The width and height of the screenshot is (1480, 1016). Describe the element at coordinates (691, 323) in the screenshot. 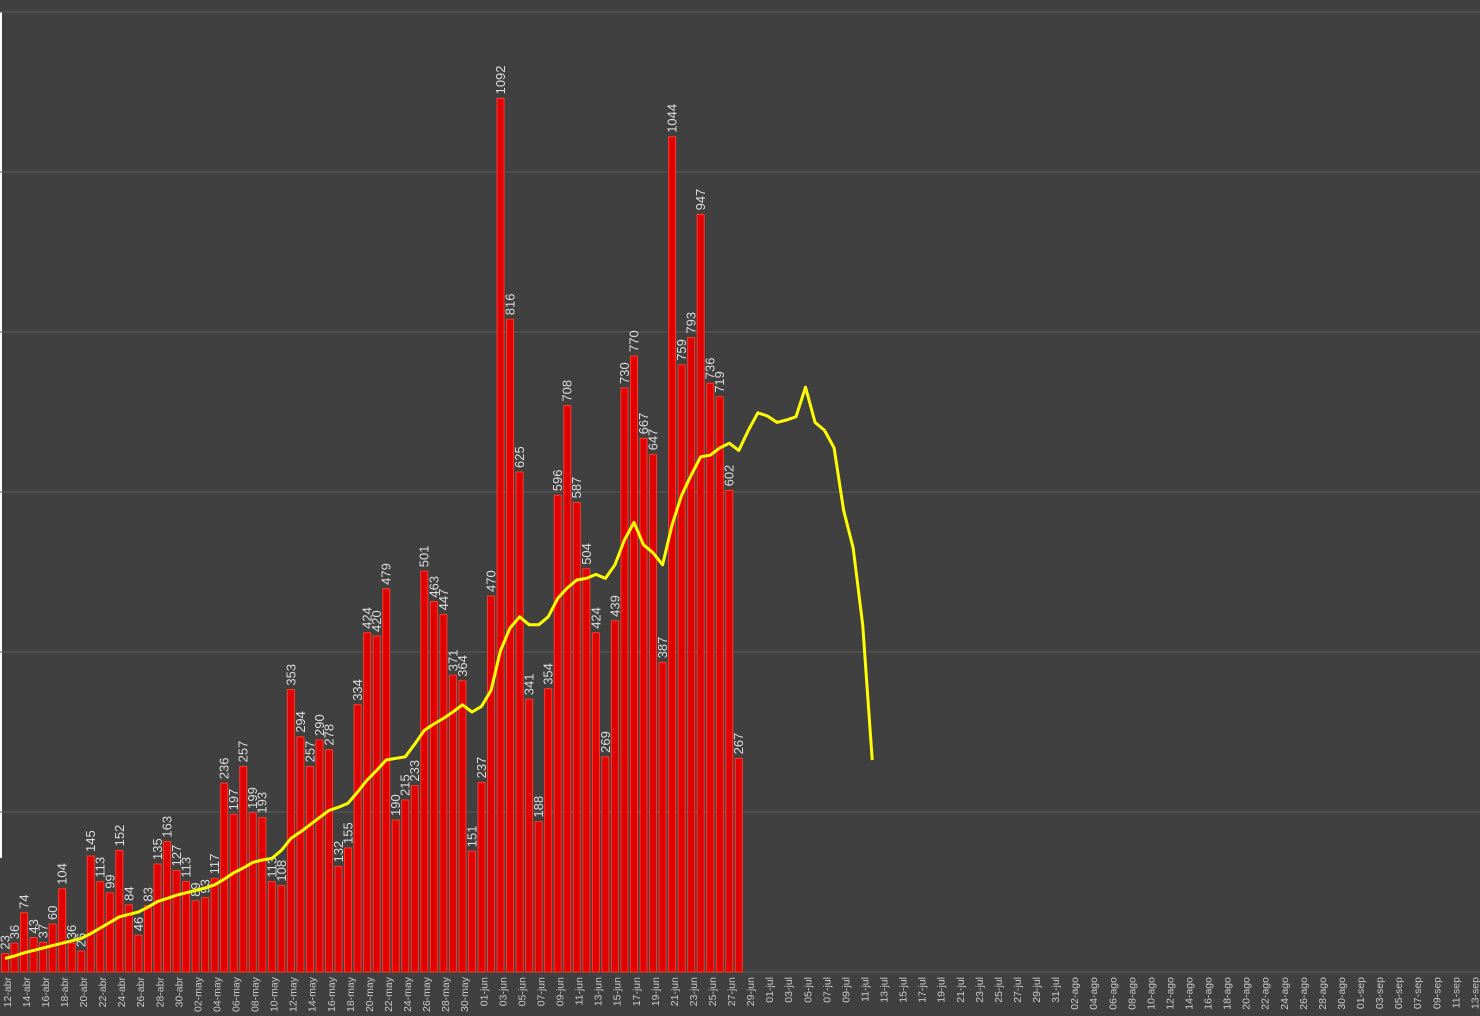

I see `data-label: 793` at that location.